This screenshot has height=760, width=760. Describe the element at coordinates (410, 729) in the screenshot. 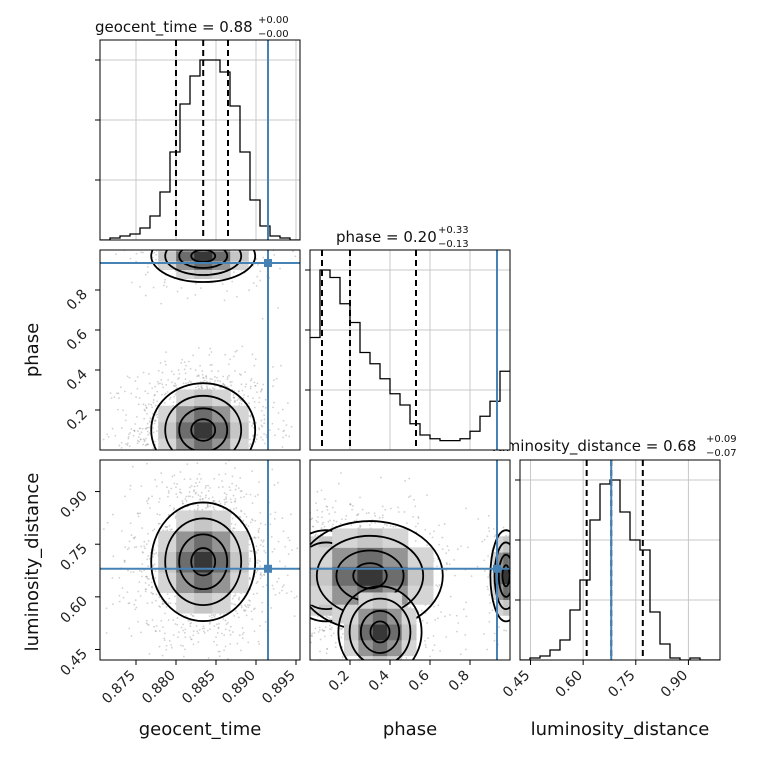

I see `xlabel-phase: phase` at that location.